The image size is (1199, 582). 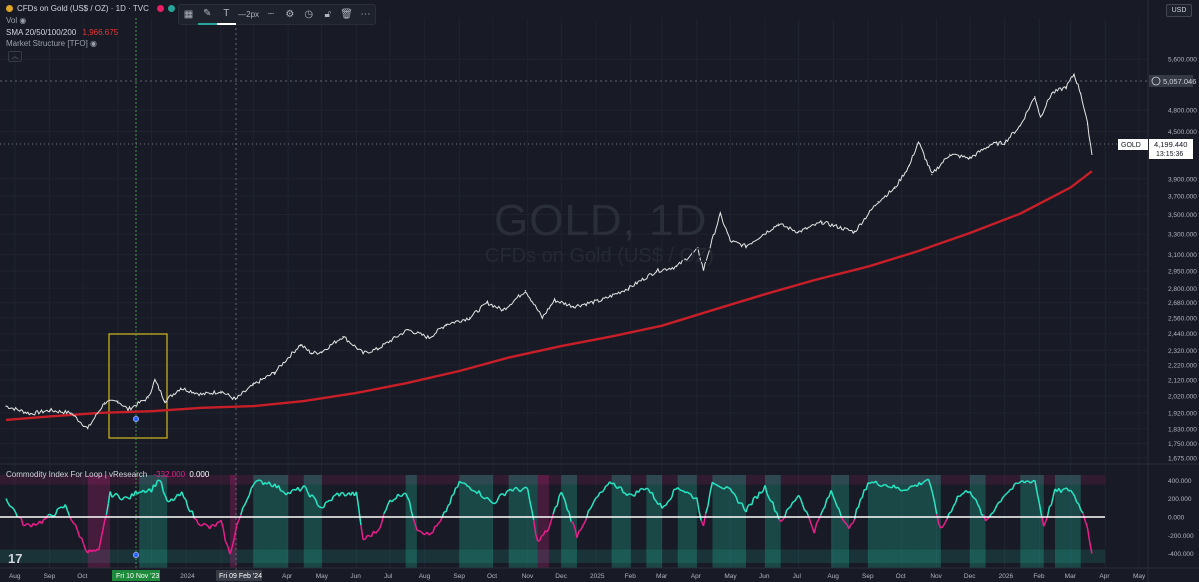 I want to click on anchor-point-osc, so click(x=135, y=555).